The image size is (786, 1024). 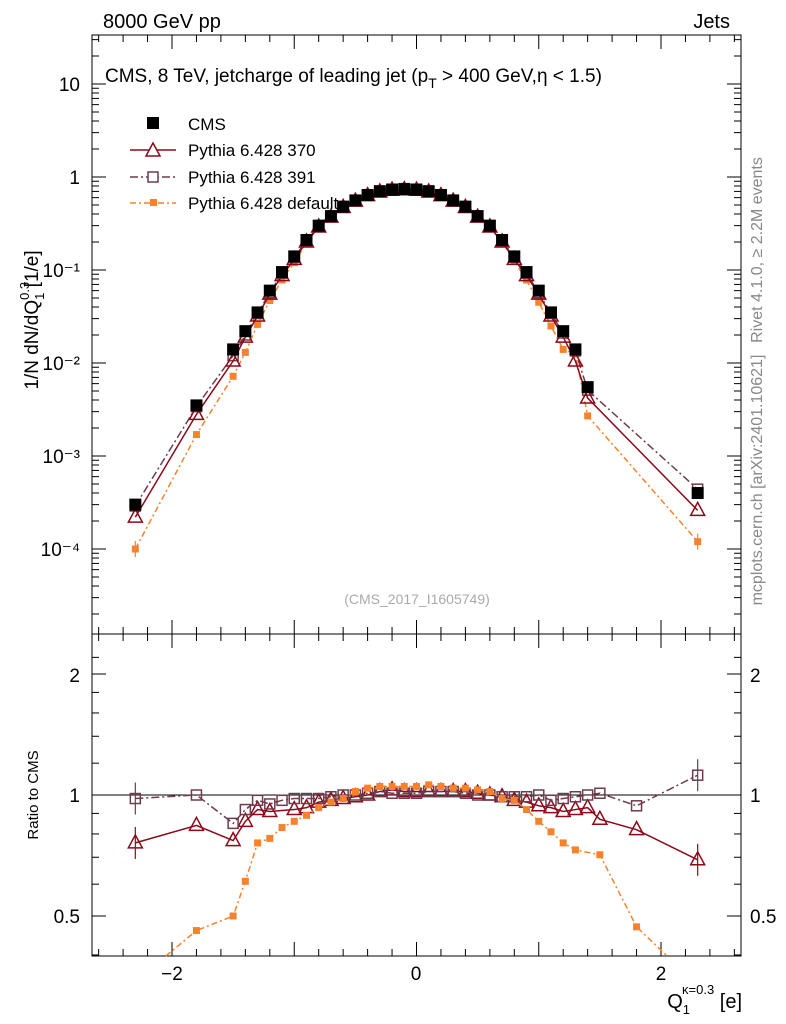 I want to click on header-right: Jets, so click(x=711, y=22).